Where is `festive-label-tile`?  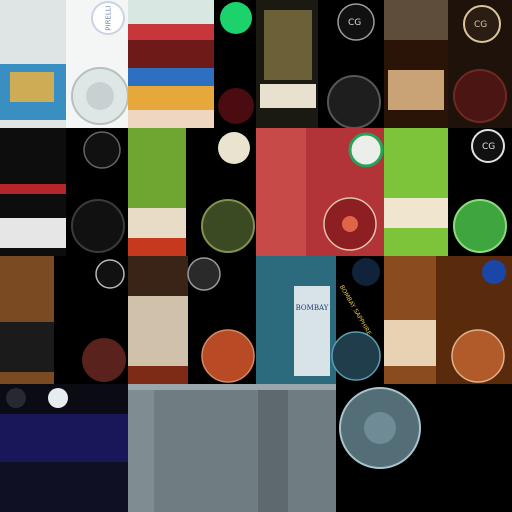
festive-label-tile is located at coordinates (192, 64).